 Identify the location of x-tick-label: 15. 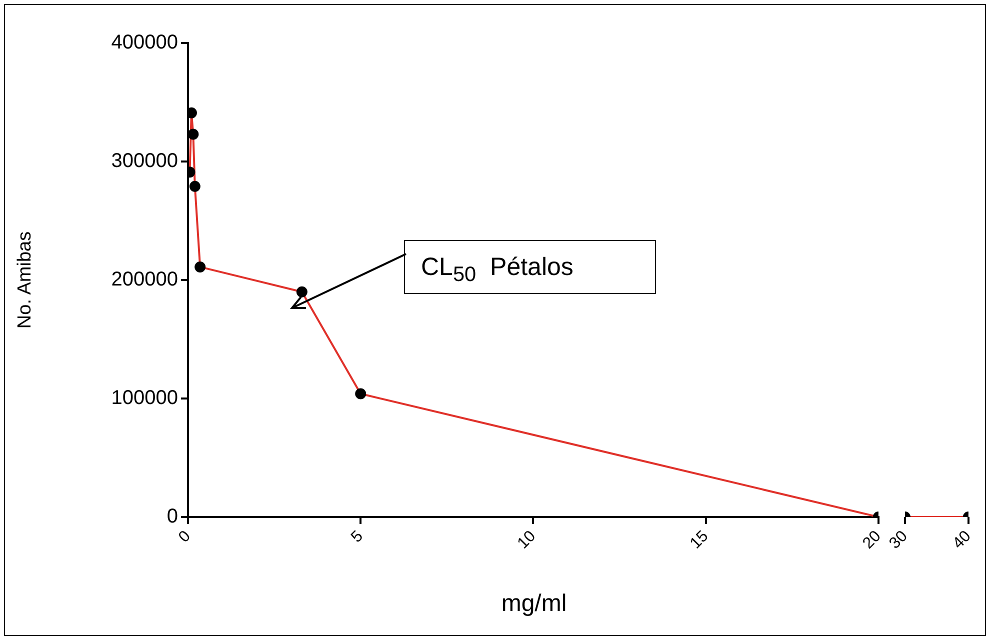
(699, 540).